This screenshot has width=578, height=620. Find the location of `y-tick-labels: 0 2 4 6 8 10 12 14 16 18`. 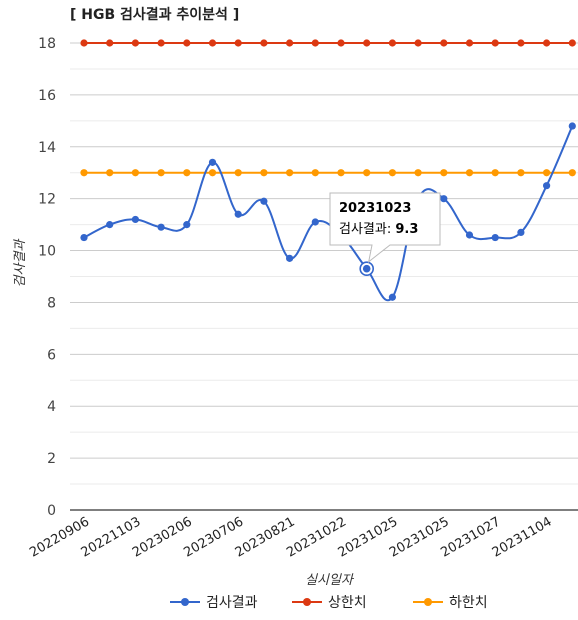

y-tick-labels: 0 2 4 6 8 10 12 14 16 18 is located at coordinates (47, 277).